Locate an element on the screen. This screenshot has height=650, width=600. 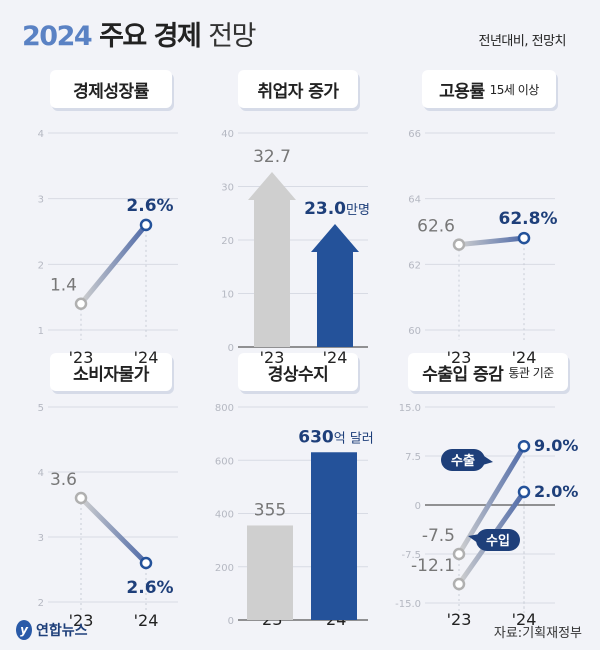
data-label: 1.4 is located at coordinates (63, 286).